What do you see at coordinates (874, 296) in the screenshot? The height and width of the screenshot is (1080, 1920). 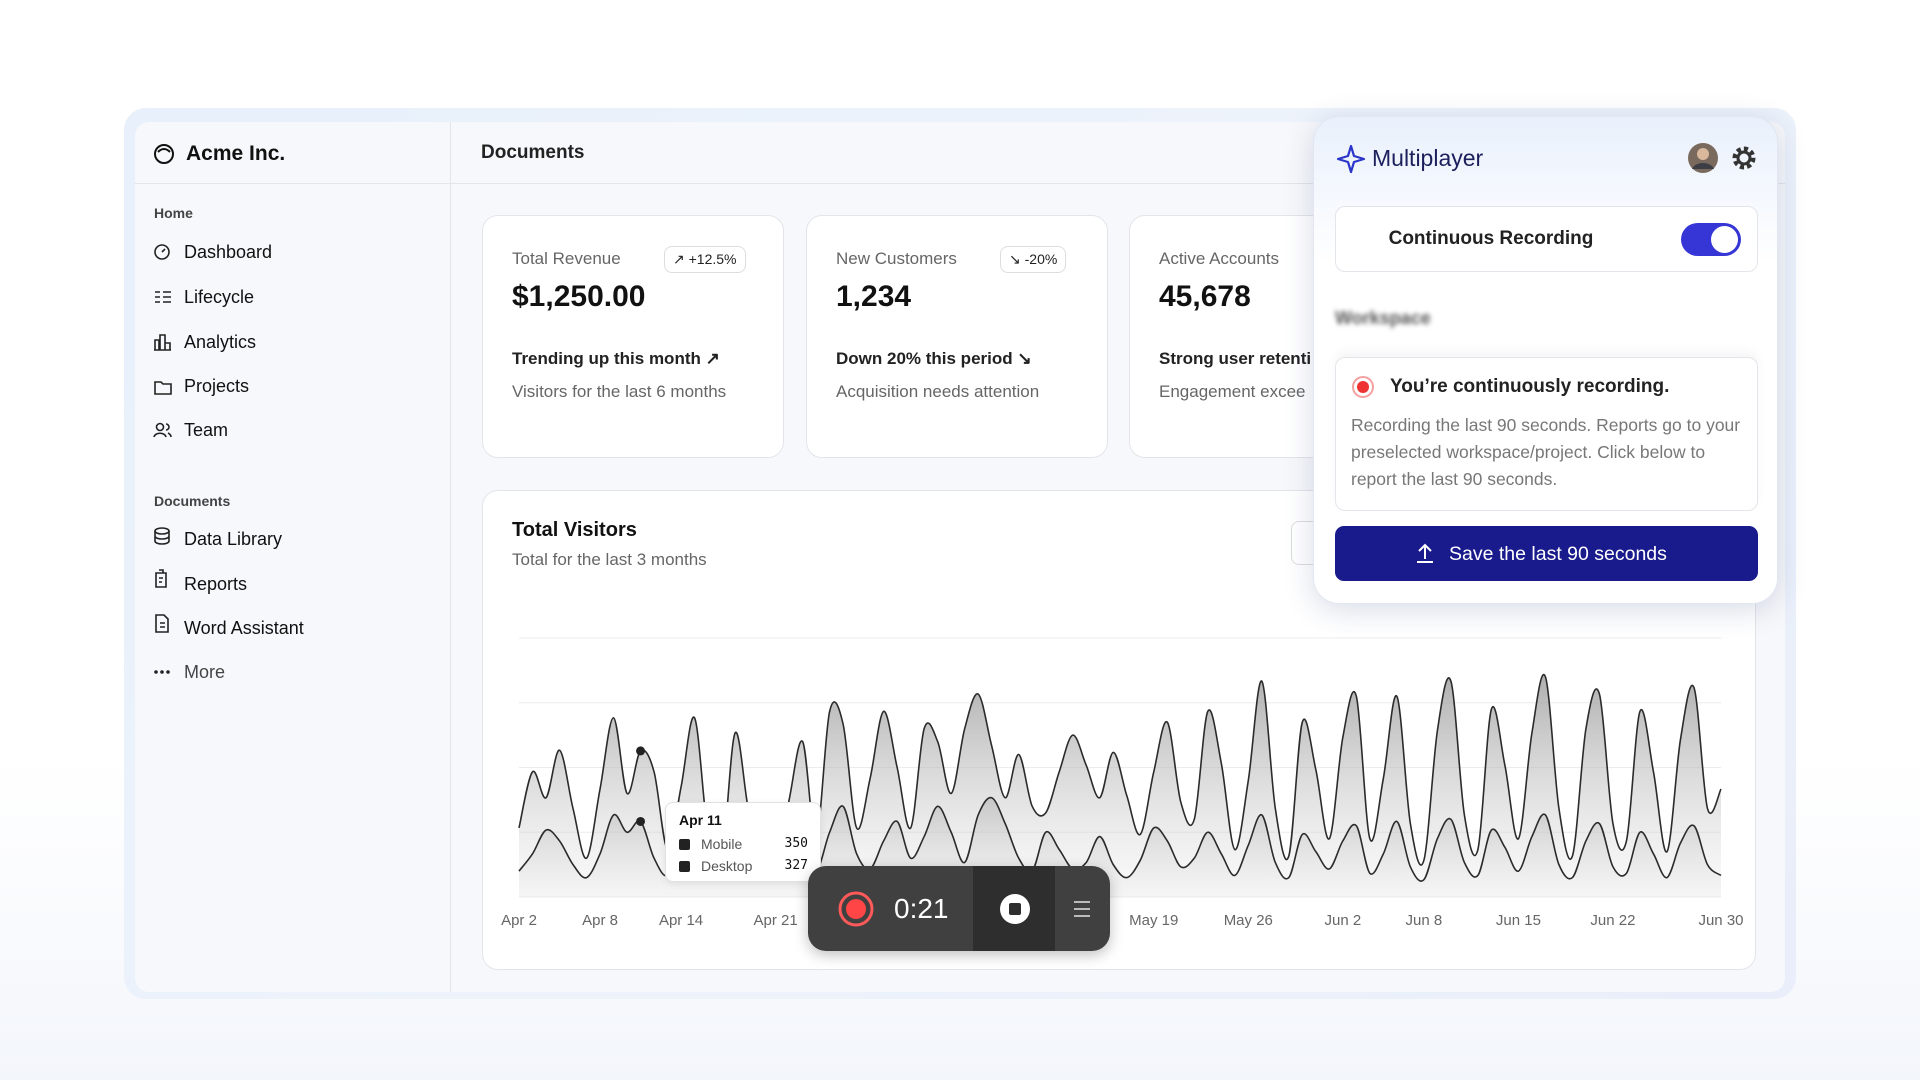 I see `card-value: 1,234` at bounding box center [874, 296].